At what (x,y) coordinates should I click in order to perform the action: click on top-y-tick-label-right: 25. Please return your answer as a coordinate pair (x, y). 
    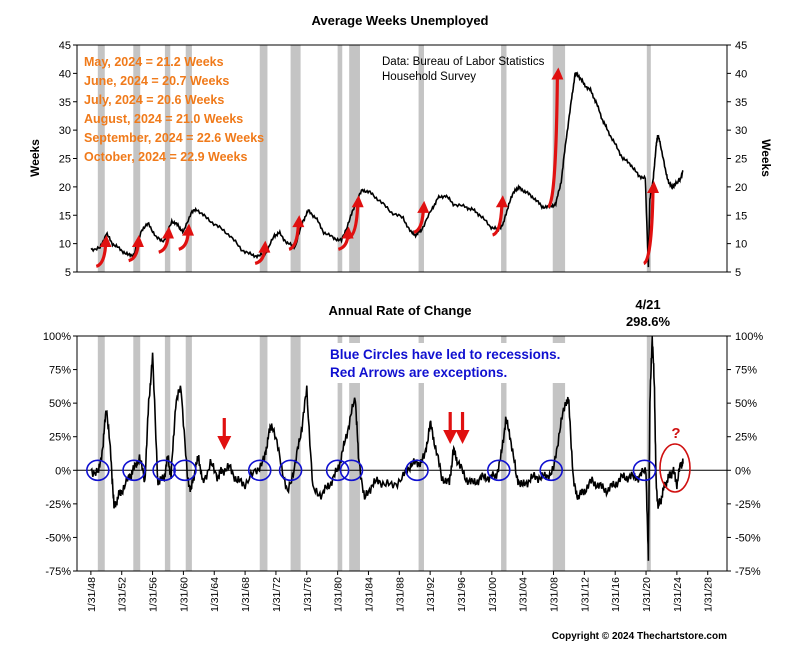
    Looking at the image, I should click on (741, 160).